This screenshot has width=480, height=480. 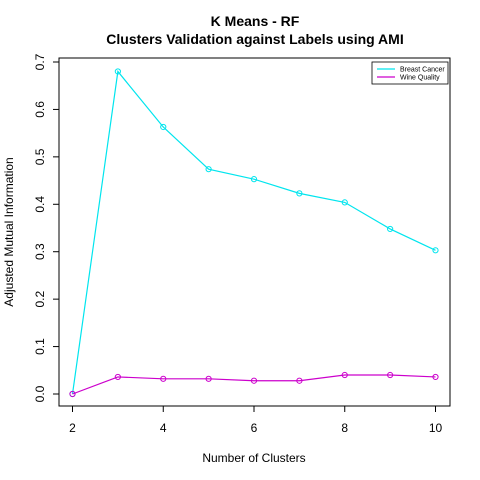 What do you see at coordinates (9, 231) in the screenshot?
I see `y-axis-label: Adjusted Mutual Information` at bounding box center [9, 231].